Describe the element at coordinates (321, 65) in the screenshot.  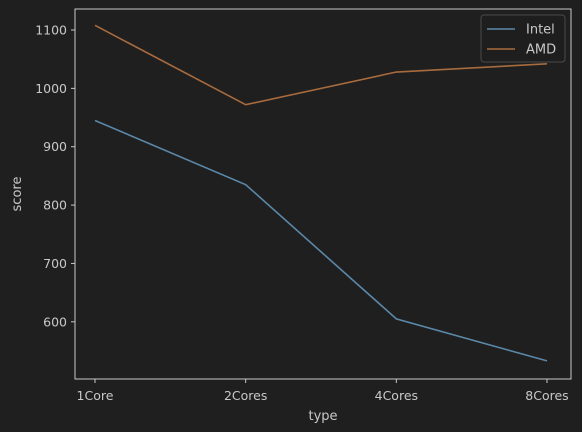
I see `series-line-amd` at that location.